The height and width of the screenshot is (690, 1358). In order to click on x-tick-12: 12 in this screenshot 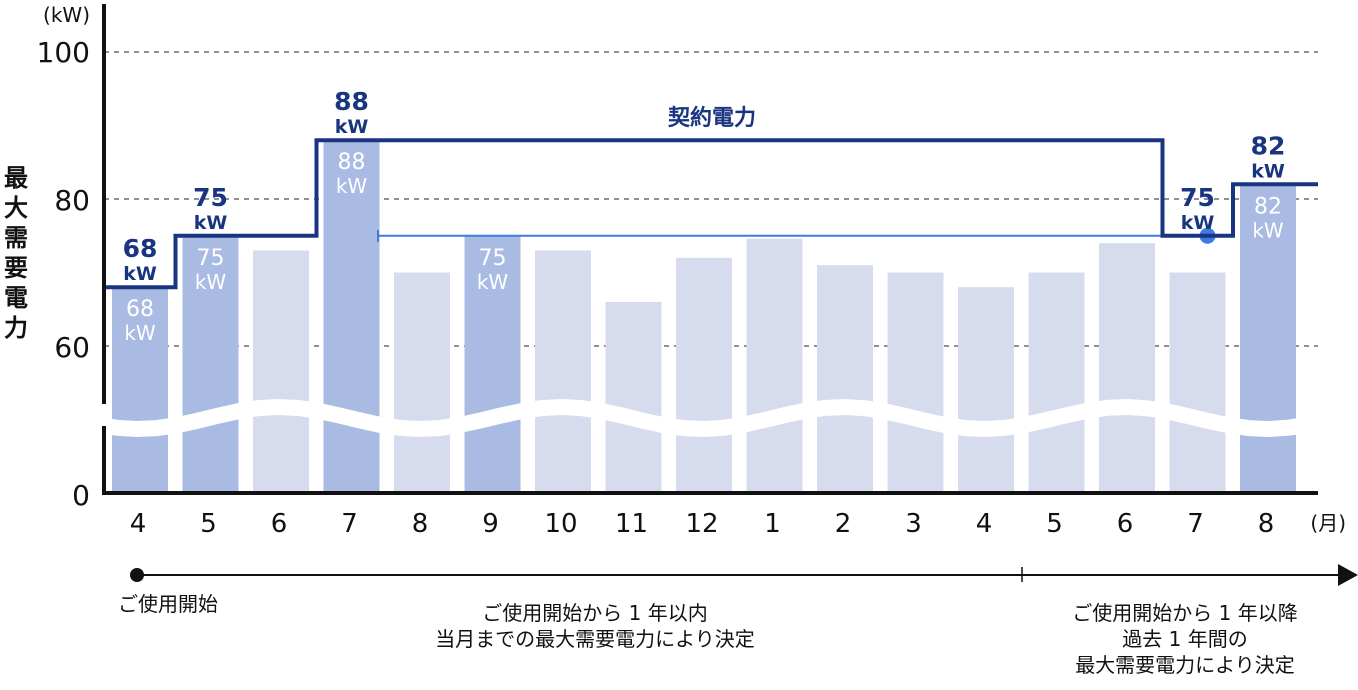, I will do `click(701, 524)`.